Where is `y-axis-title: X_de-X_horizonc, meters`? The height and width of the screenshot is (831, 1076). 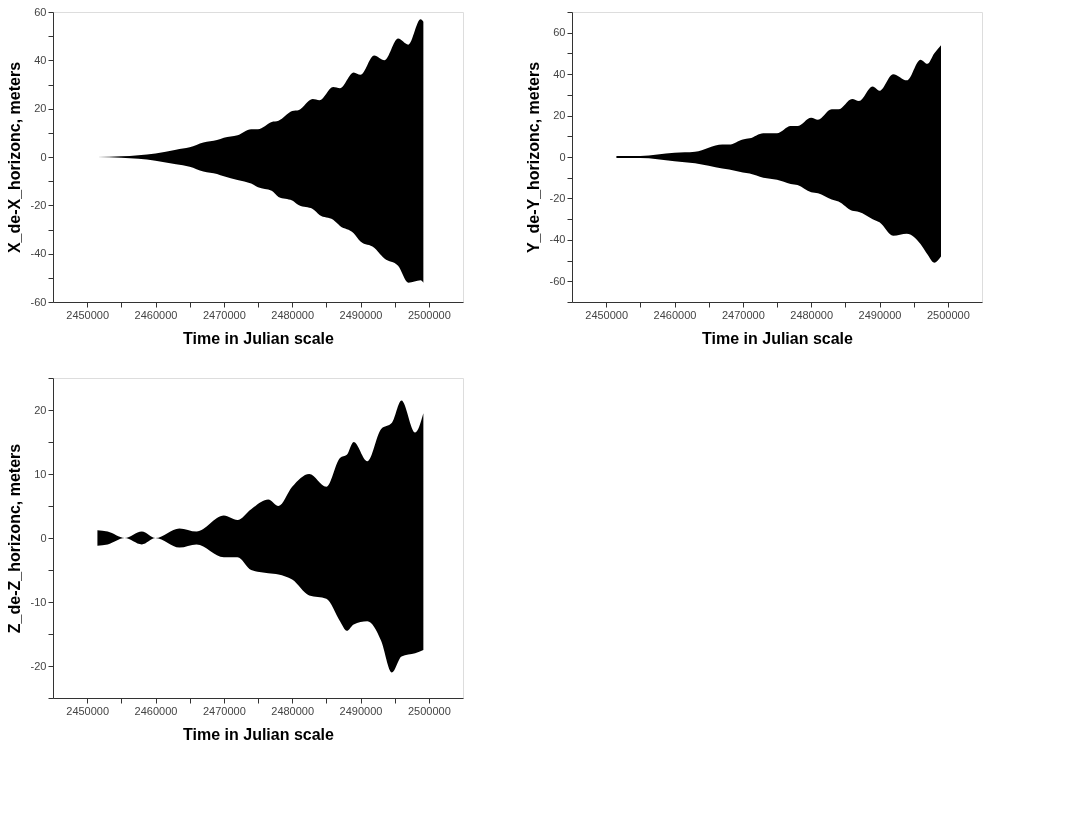
y-axis-title: X_de-X_horizonc, meters is located at coordinates (14, 157).